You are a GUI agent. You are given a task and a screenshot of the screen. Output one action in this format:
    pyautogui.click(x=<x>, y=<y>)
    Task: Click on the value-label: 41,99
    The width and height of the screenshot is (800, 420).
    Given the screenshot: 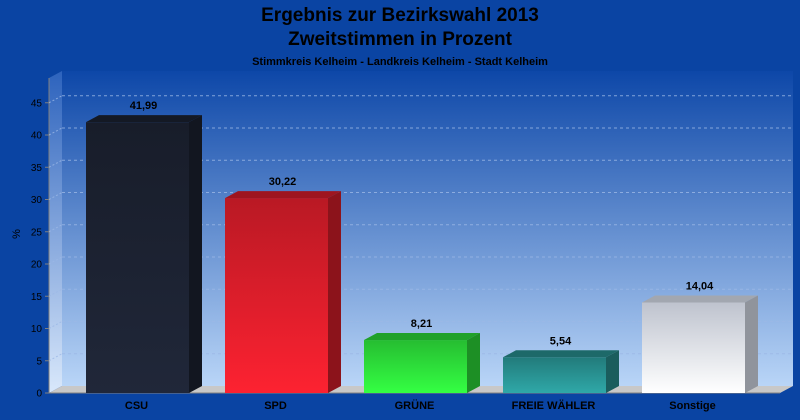 What is the action you would take?
    pyautogui.click(x=144, y=106)
    